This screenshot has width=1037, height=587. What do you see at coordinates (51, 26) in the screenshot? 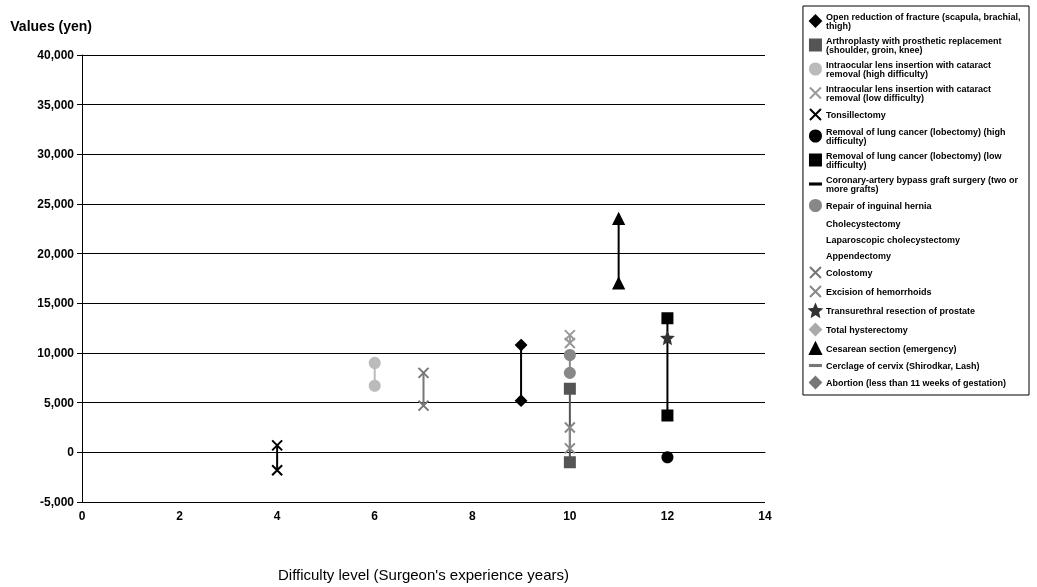
I see `y-axis-title: Values (yen)` at bounding box center [51, 26].